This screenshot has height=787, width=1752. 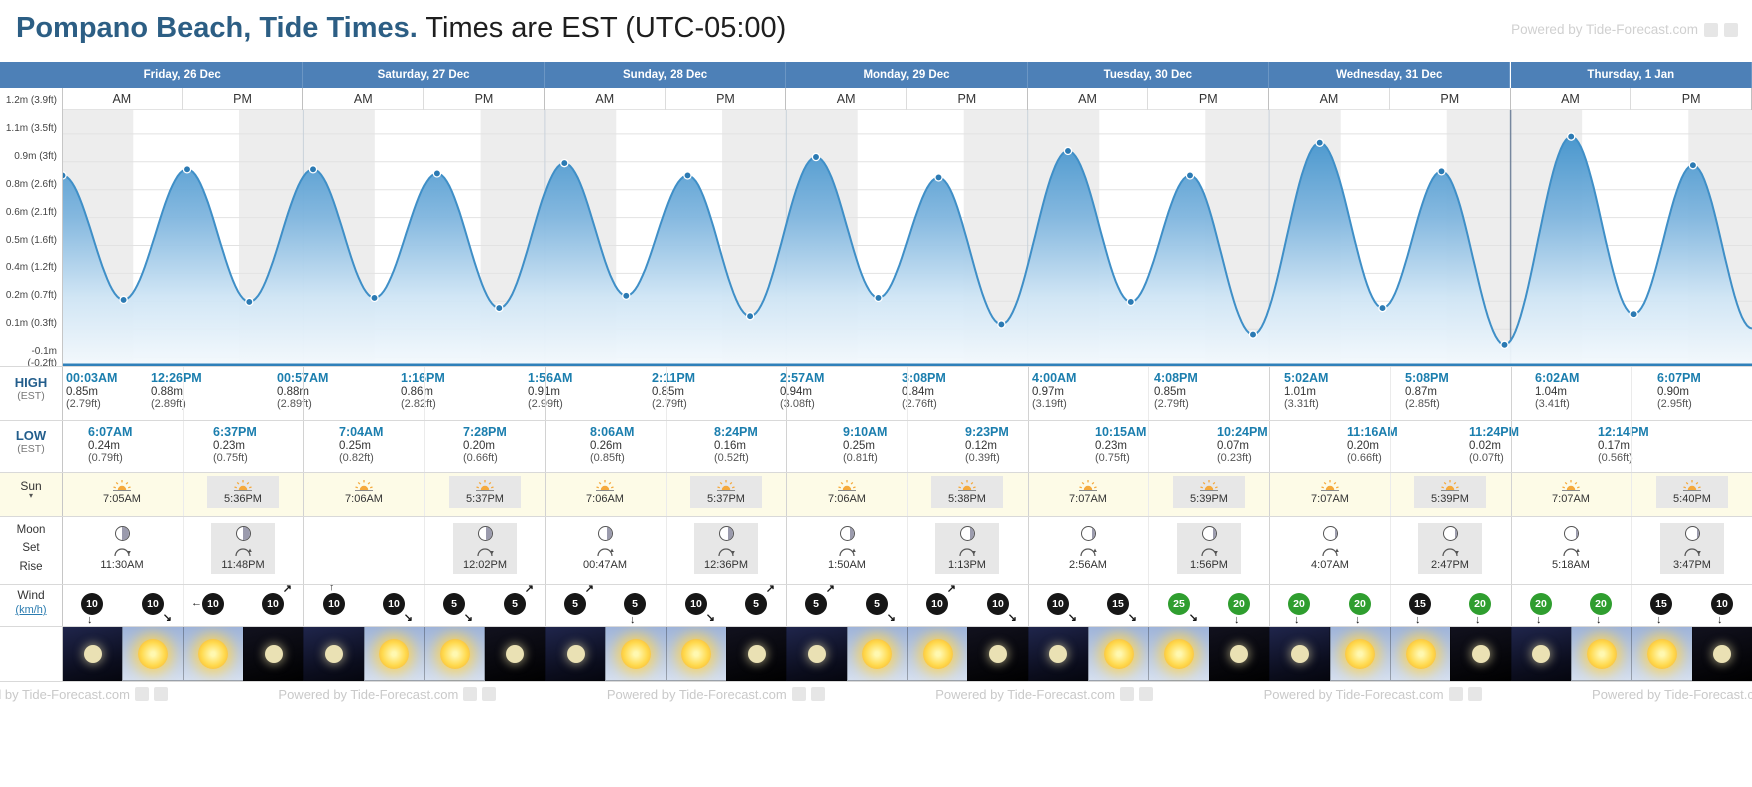 I want to click on tide-height-ft: (0.81ft), so click(x=860, y=458).